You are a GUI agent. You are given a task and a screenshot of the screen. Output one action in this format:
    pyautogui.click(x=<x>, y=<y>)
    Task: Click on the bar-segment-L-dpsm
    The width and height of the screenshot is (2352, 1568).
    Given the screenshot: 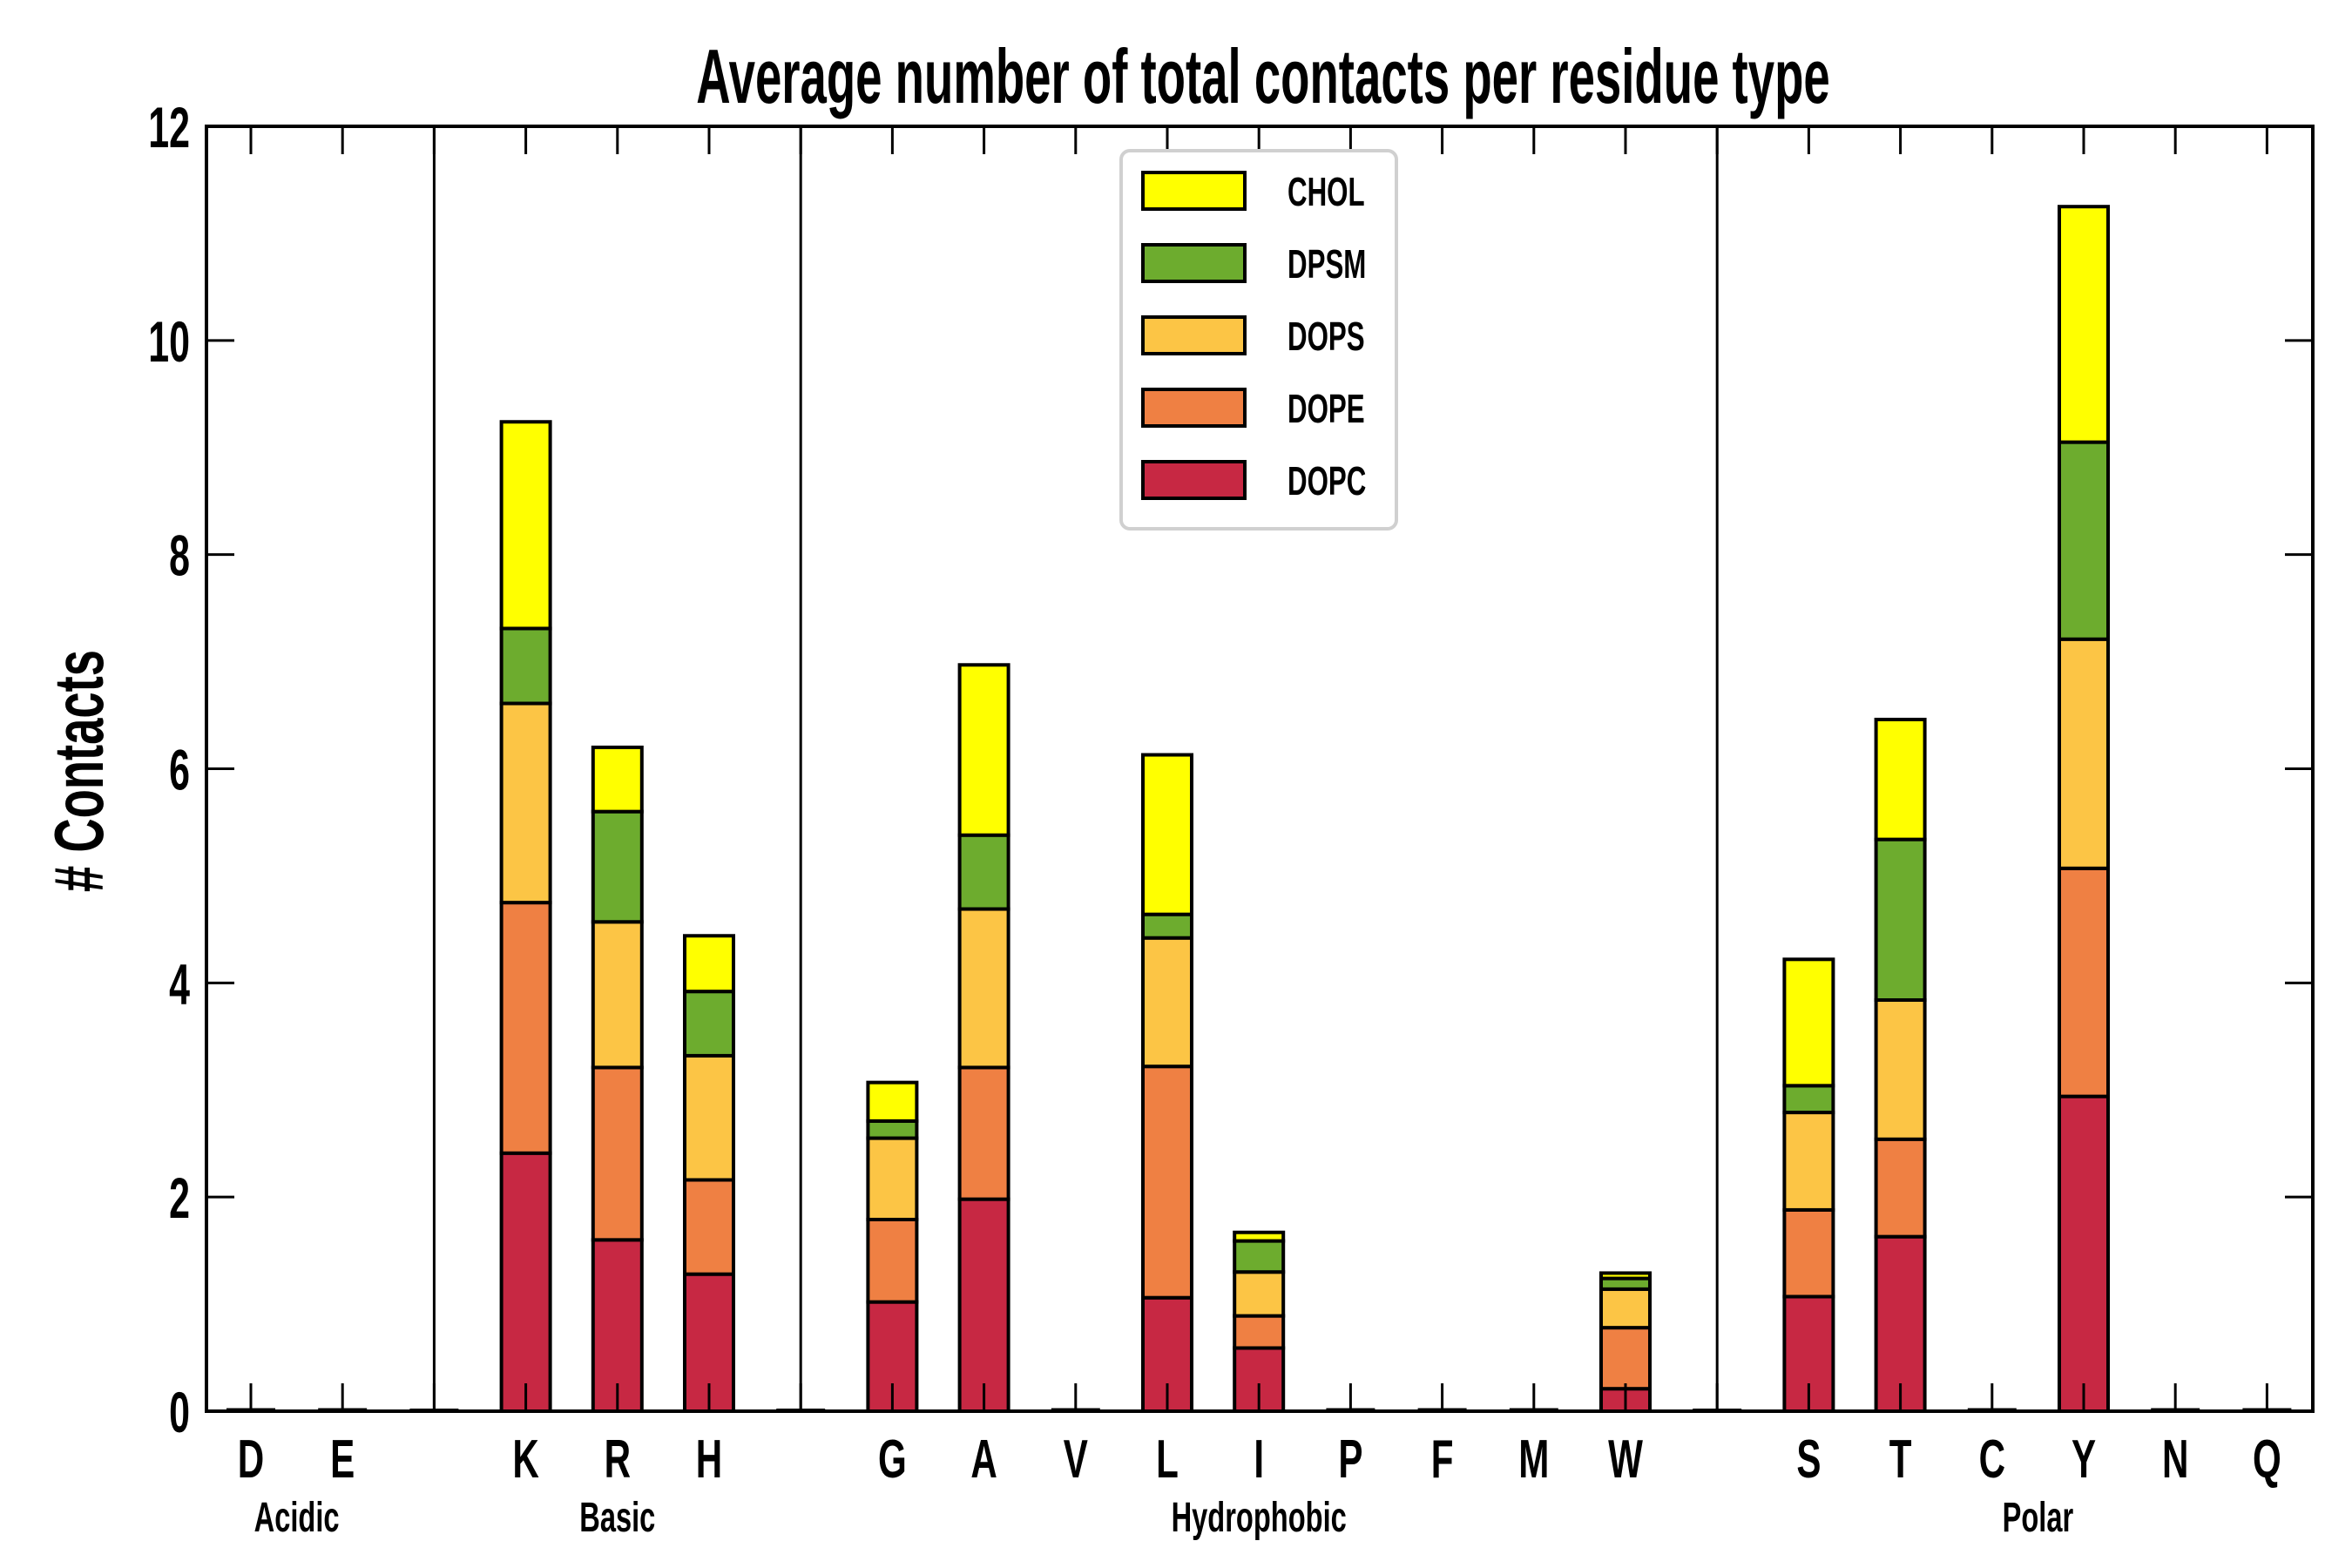 What is the action you would take?
    pyautogui.click(x=1167, y=926)
    